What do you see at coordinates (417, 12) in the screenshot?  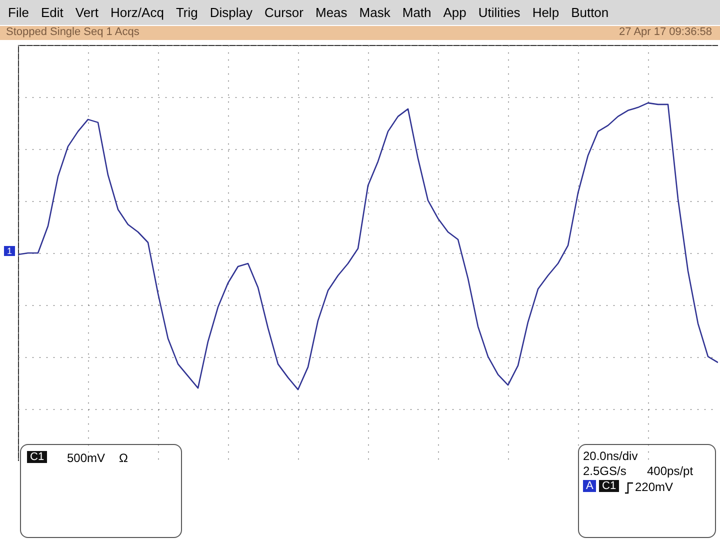 I see `text: Math` at bounding box center [417, 12].